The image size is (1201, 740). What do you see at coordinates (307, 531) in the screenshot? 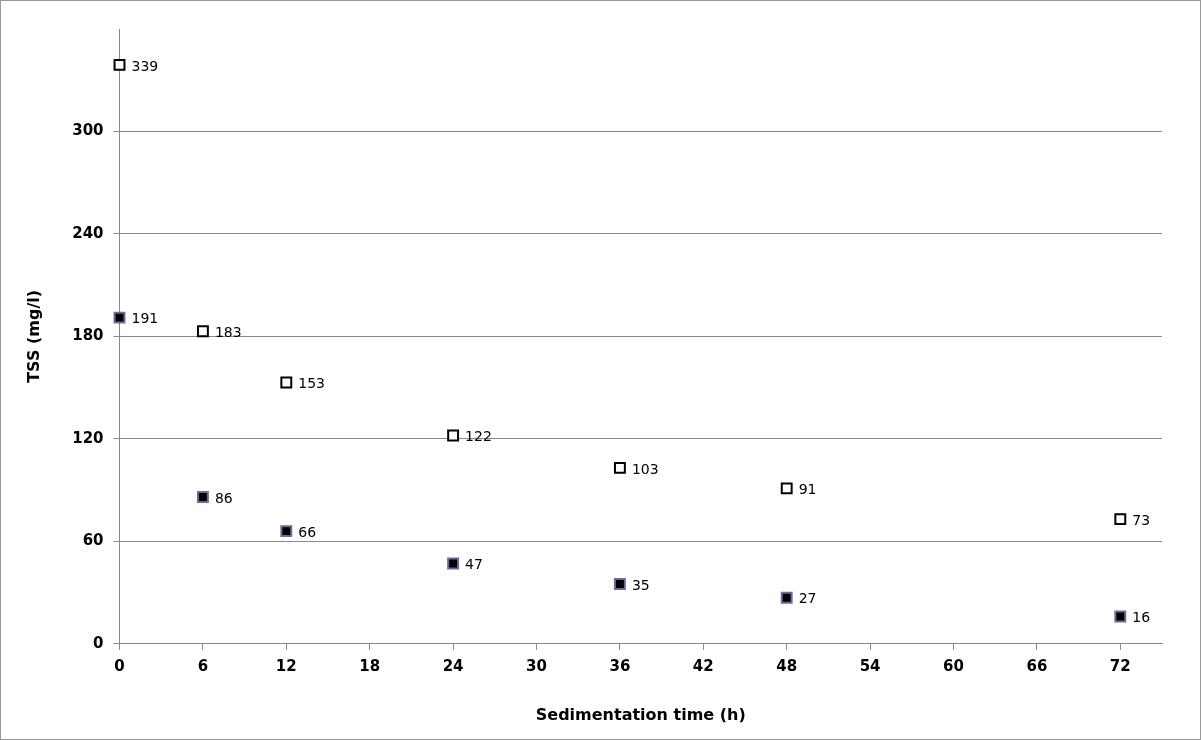
I see `data-label: 66` at bounding box center [307, 531].